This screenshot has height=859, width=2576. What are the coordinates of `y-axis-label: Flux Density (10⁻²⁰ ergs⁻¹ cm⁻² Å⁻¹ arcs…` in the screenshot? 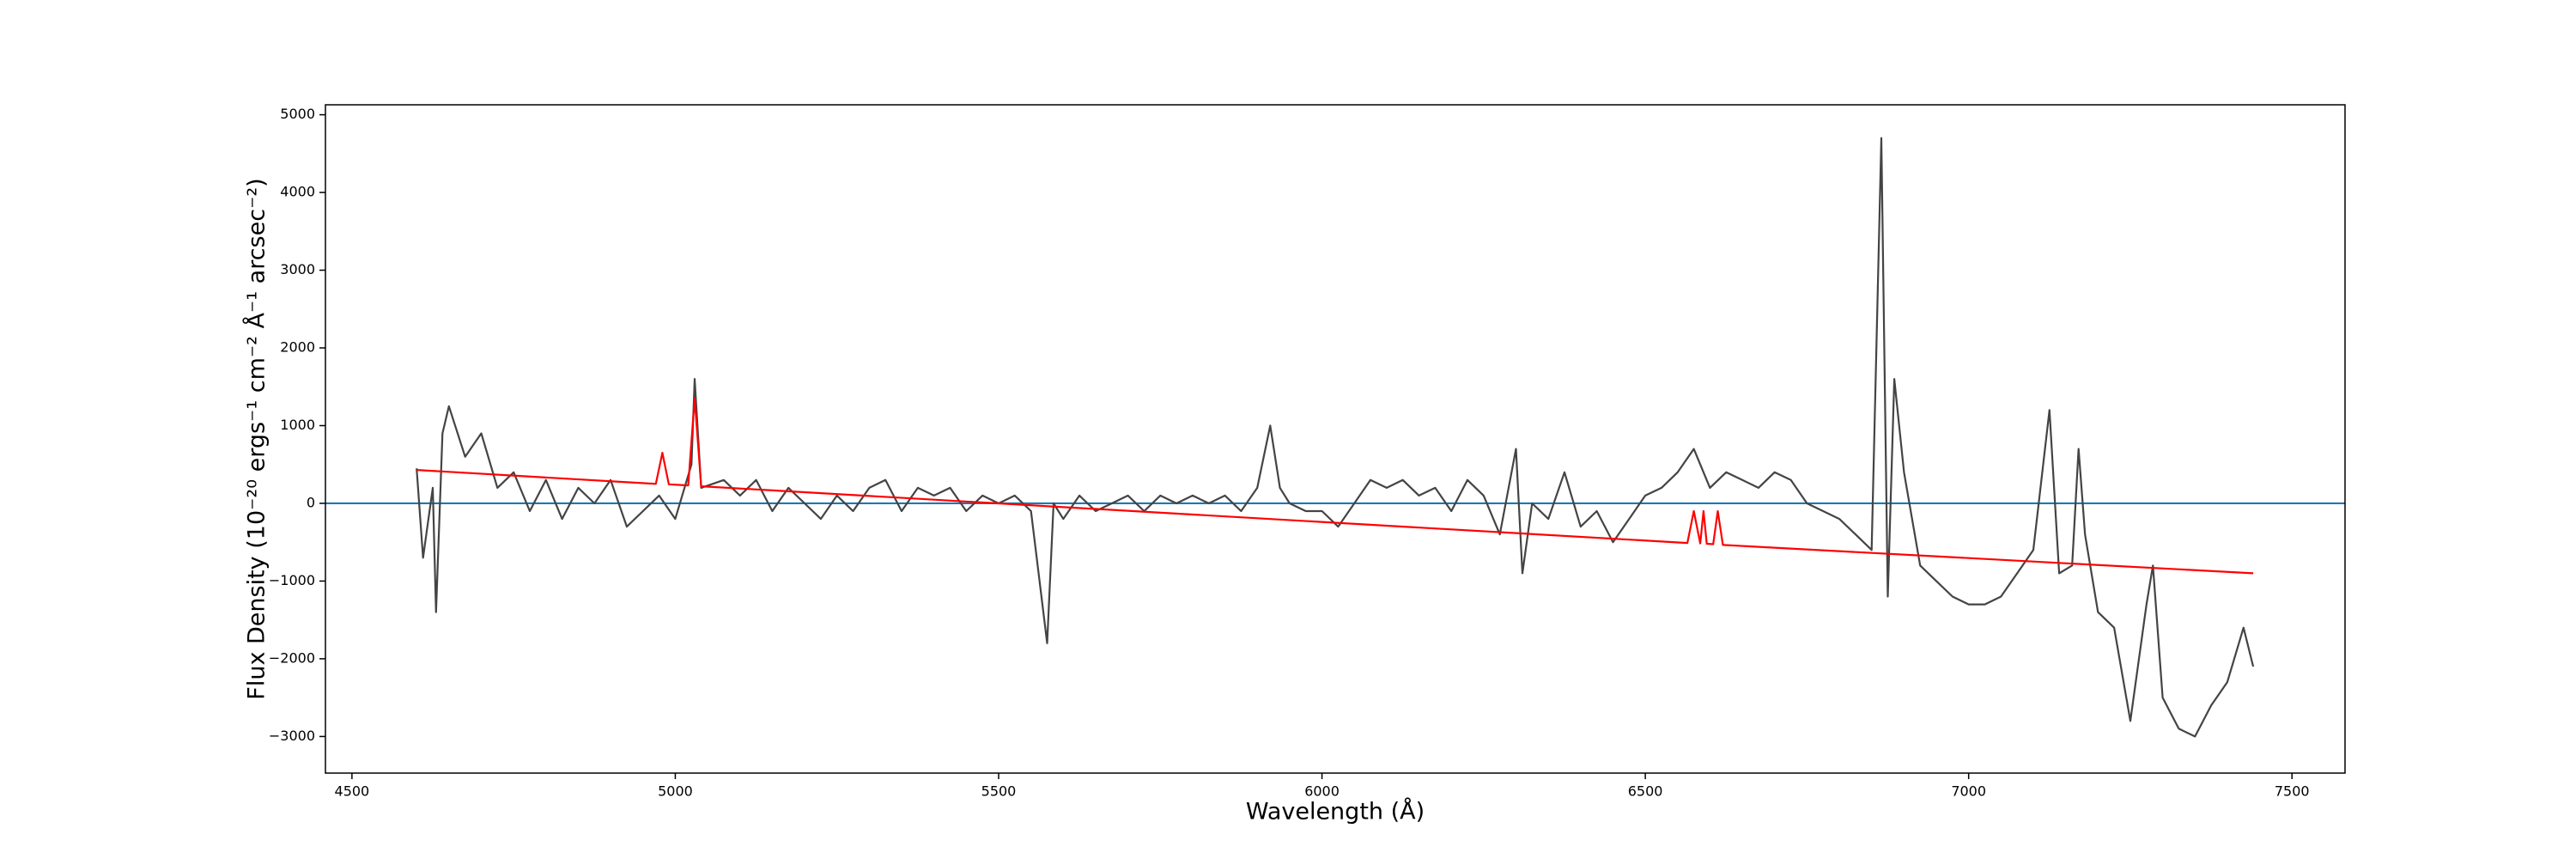 It's located at (257, 439).